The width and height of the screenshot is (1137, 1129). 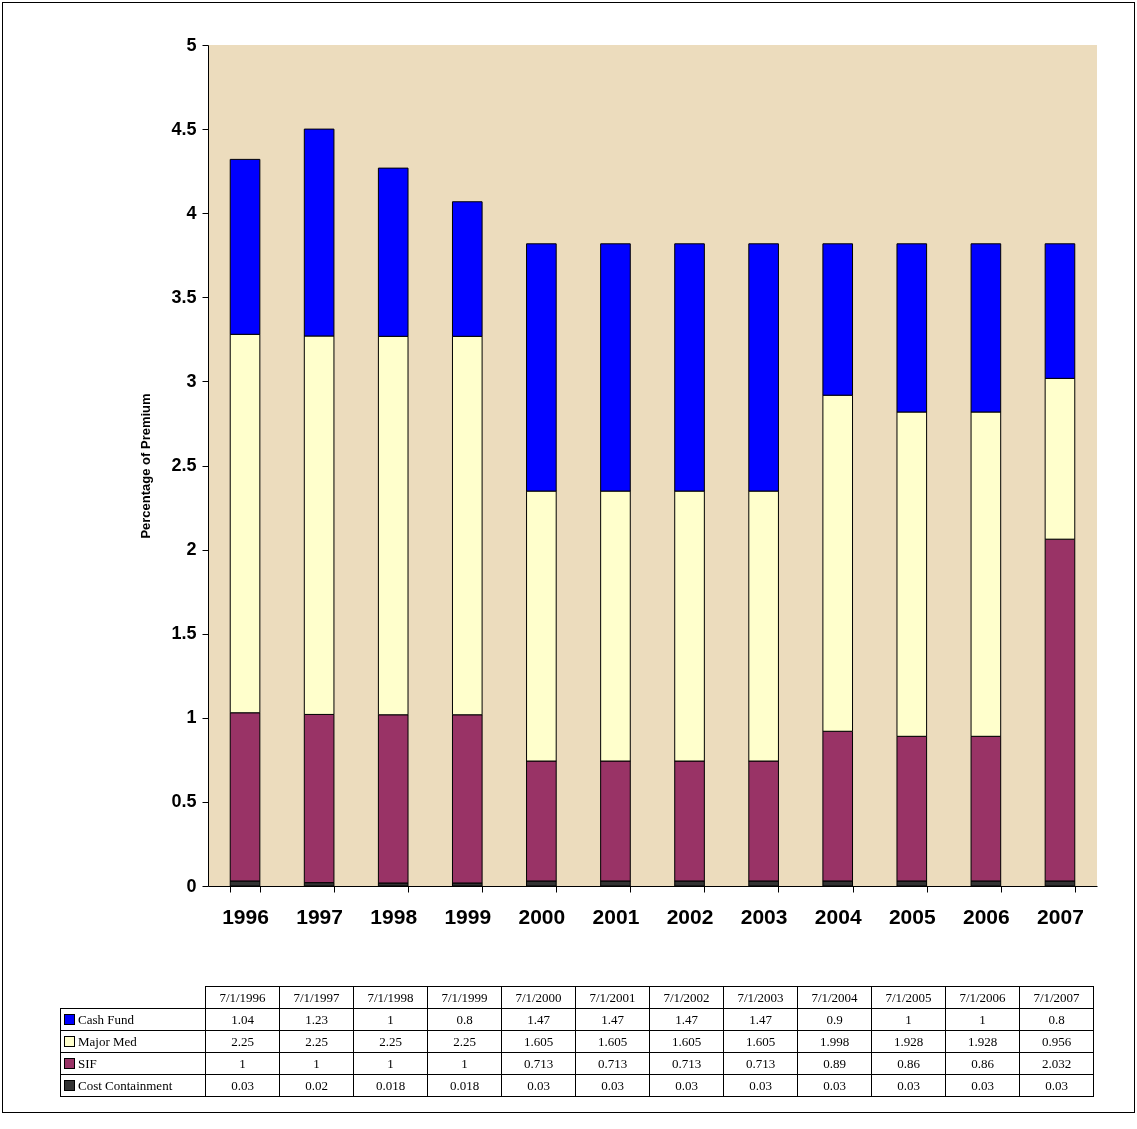 I want to click on text: 7/1/2003, so click(x=760, y=997).